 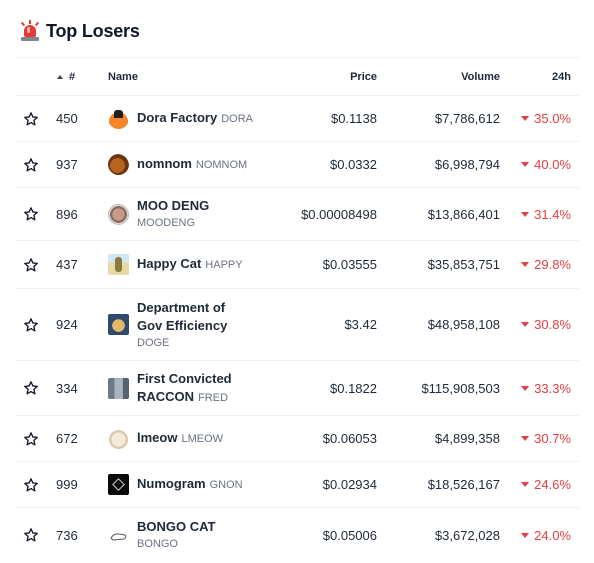 What do you see at coordinates (67, 214) in the screenshot?
I see `rank-cell: 896` at bounding box center [67, 214].